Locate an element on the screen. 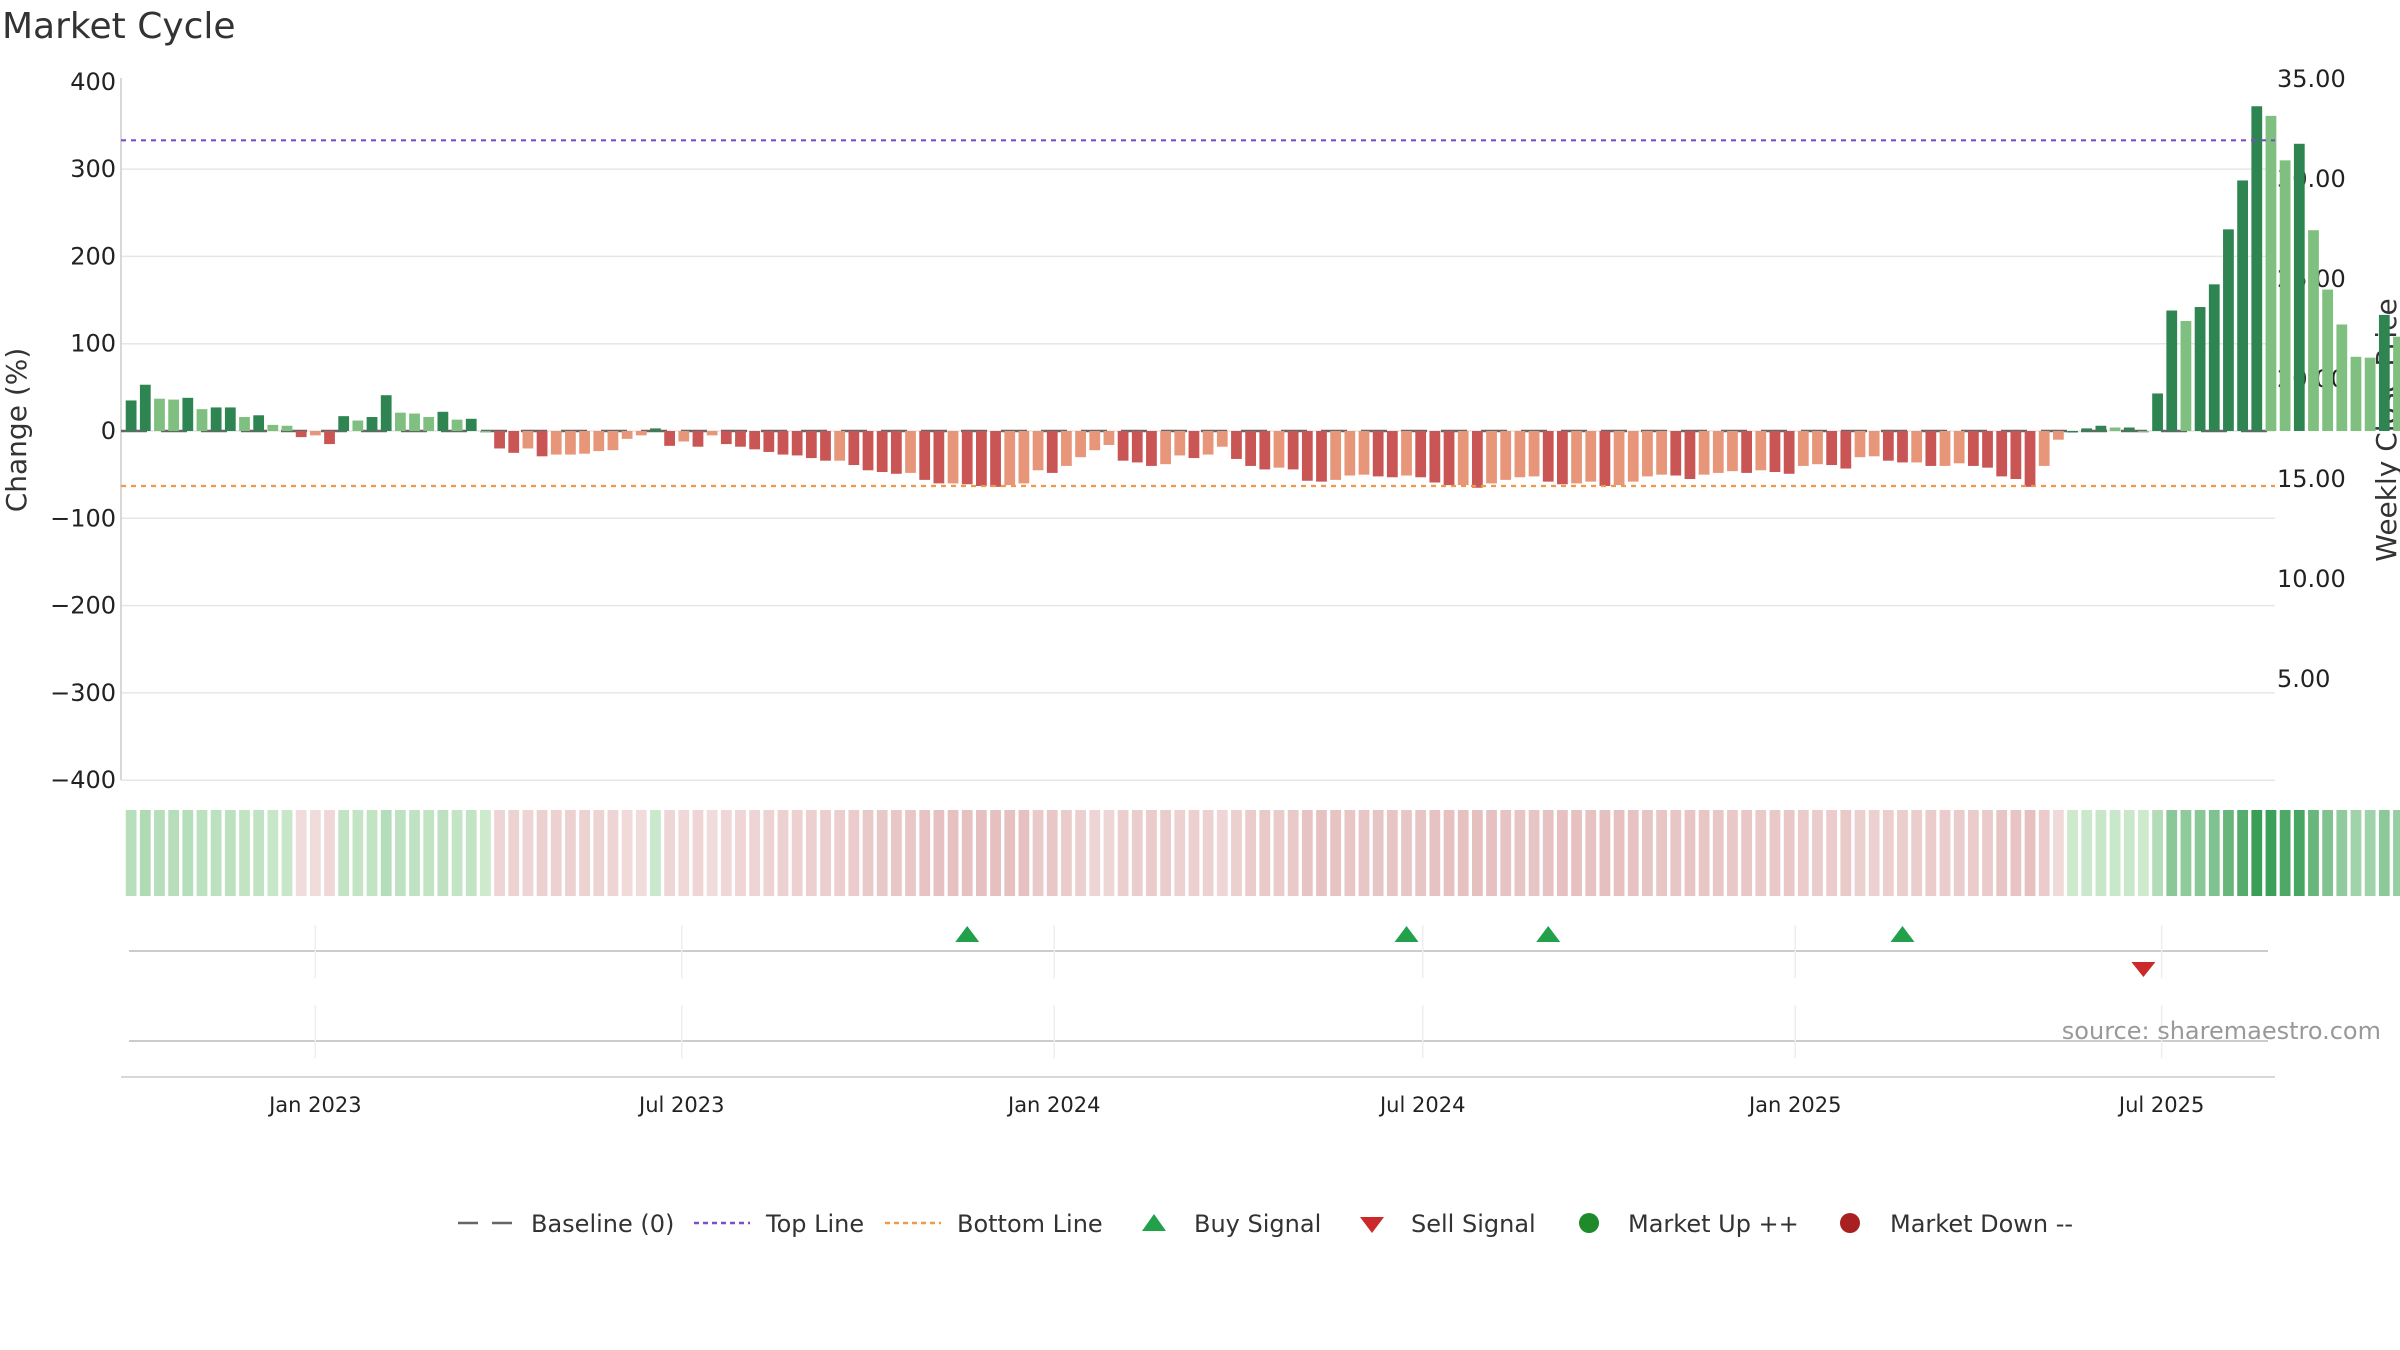 The image size is (2400, 1350). legend-label: Buy Signal is located at coordinates (1257, 1224).